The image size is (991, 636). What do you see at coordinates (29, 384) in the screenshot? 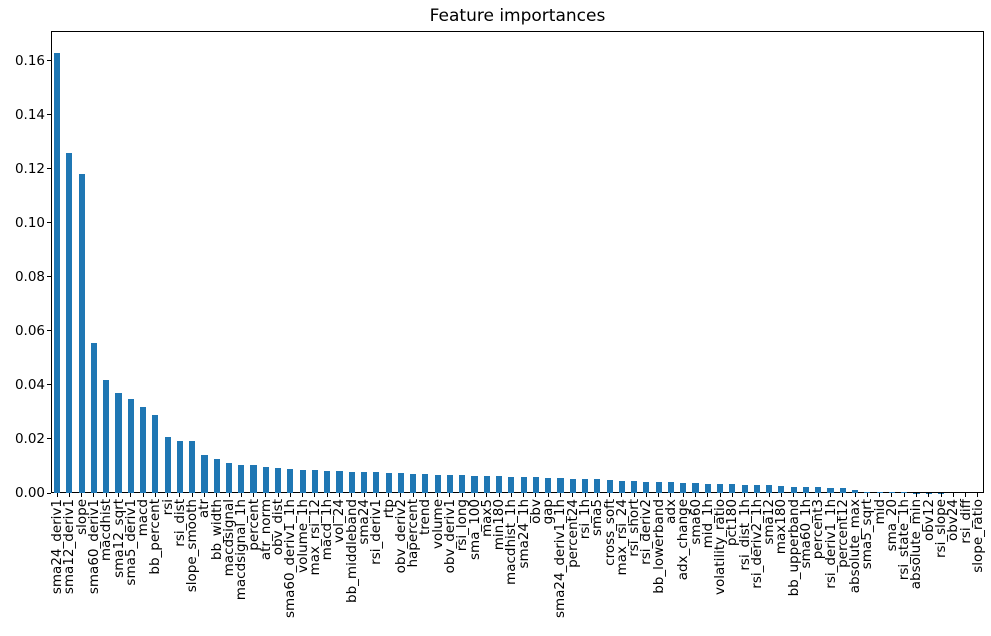
I see `y-tick-label: 0.04` at bounding box center [29, 384].